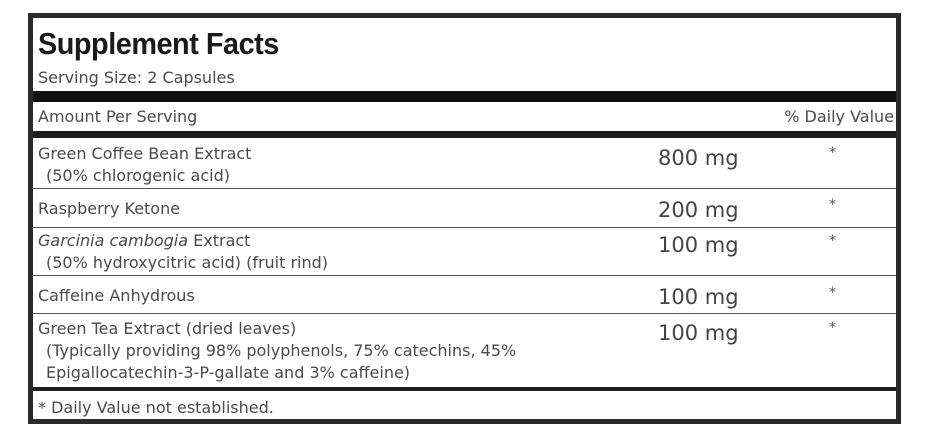 The width and height of the screenshot is (929, 442). I want to click on ingredient-name-text: Green Coffee Bean Extract, so click(145, 153).